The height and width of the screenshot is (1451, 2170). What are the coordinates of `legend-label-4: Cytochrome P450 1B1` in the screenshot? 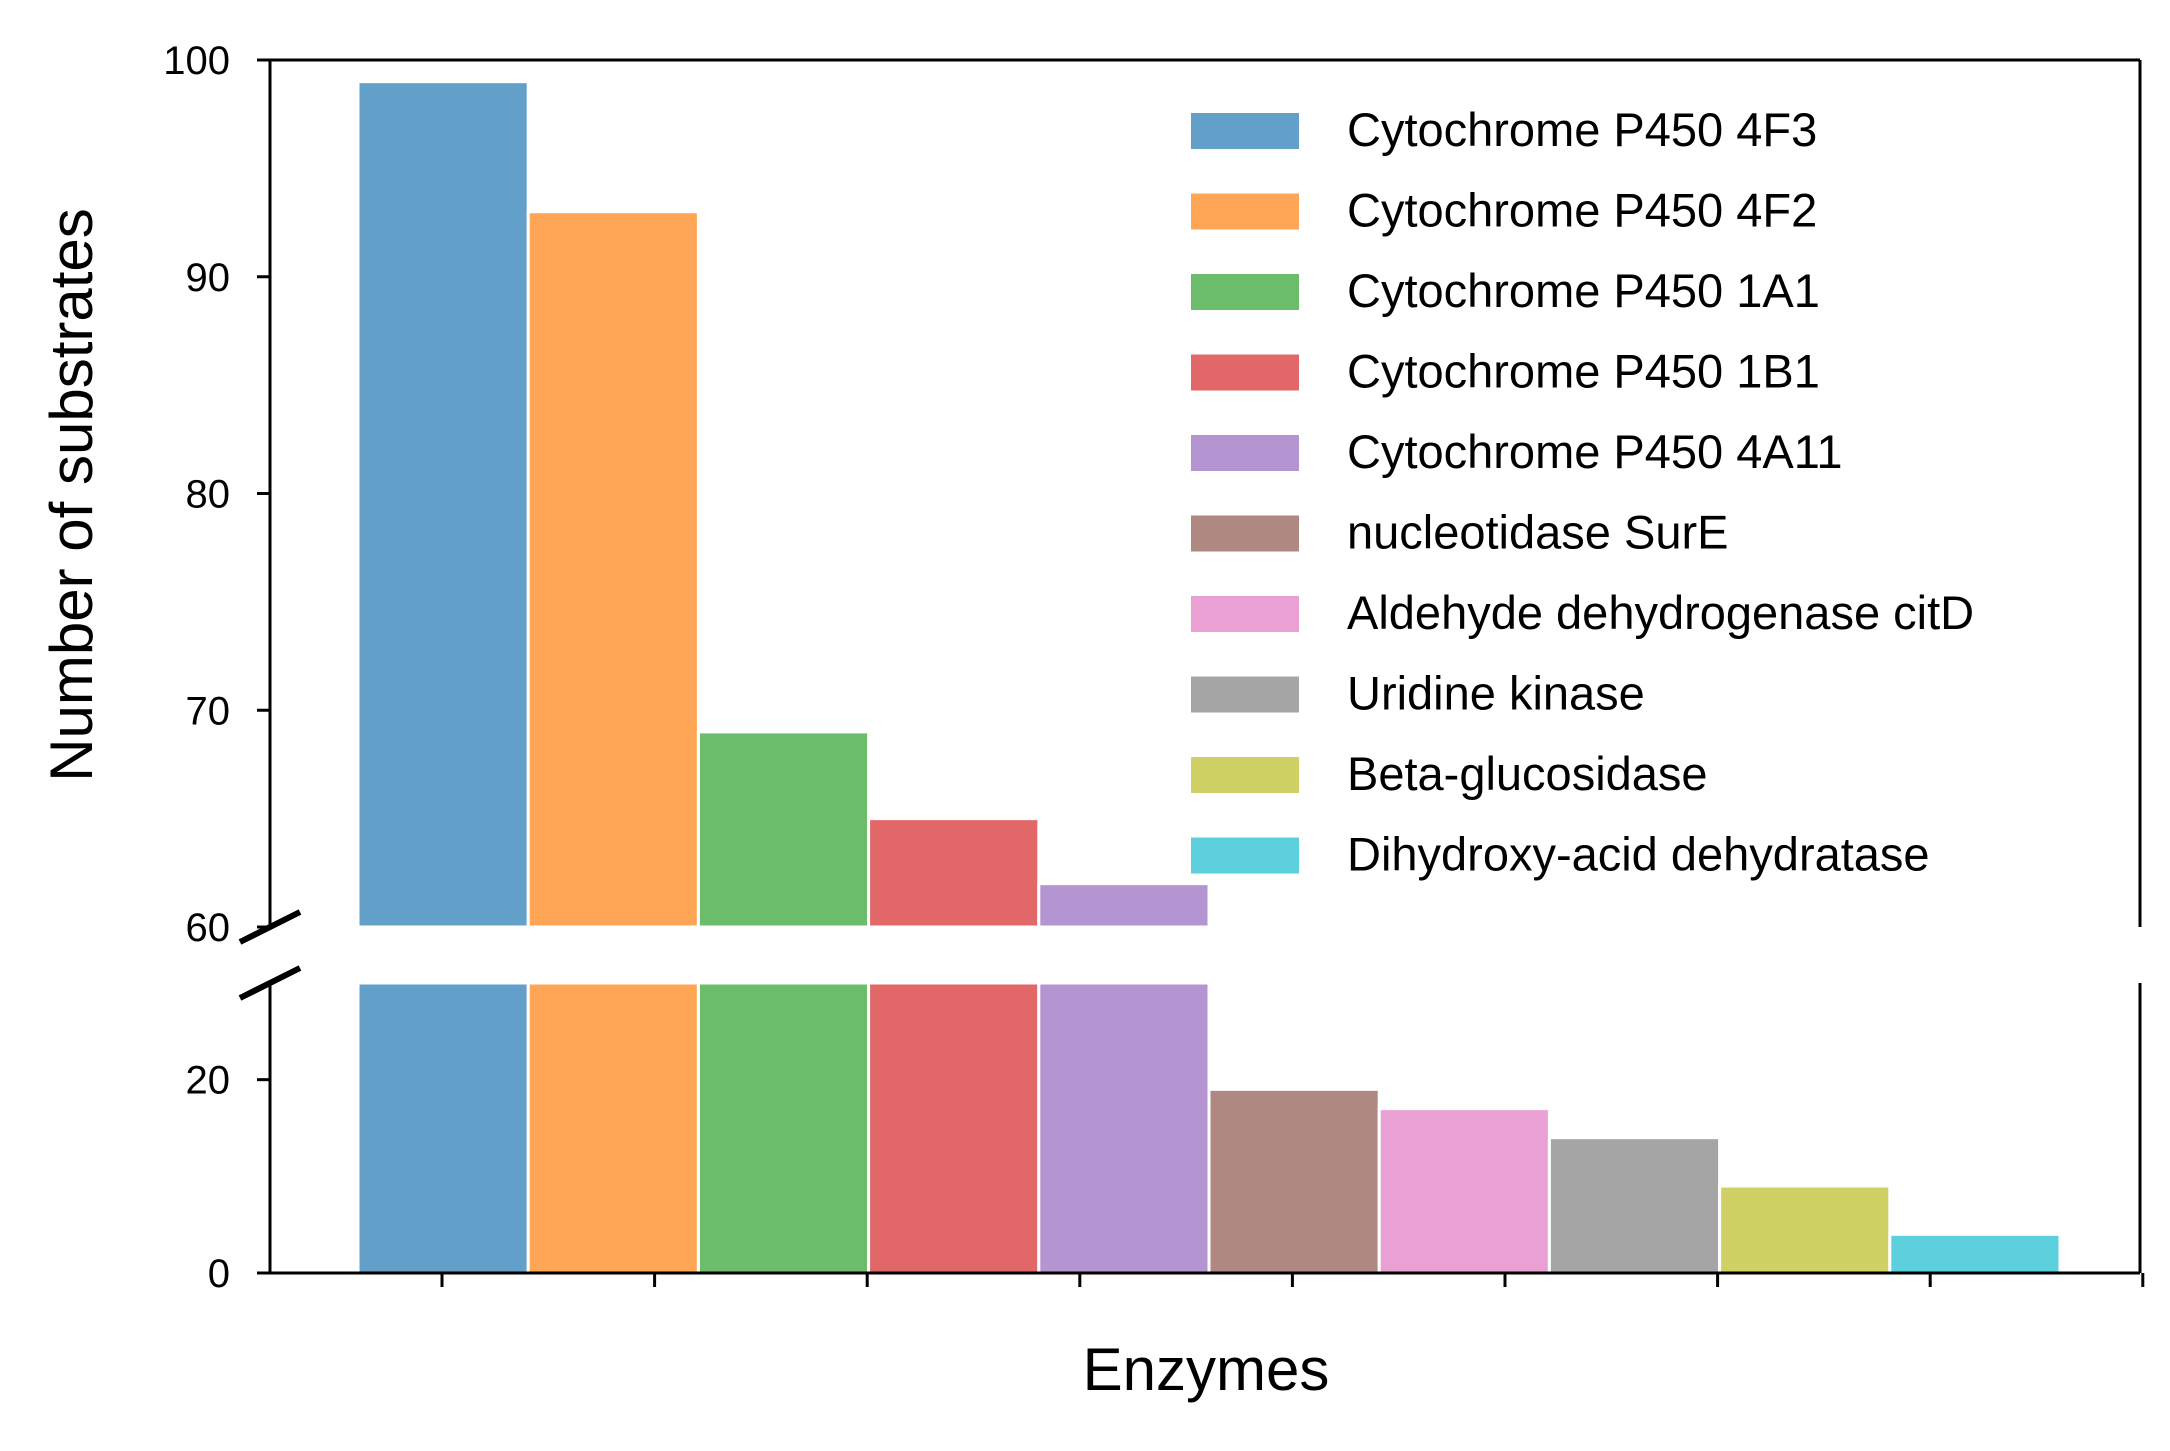 It's located at (1583, 371).